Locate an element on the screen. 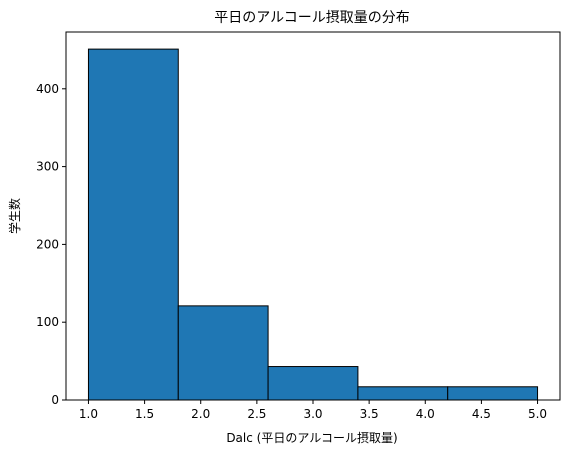  y-tick-label: 0 is located at coordinates (55, 400).